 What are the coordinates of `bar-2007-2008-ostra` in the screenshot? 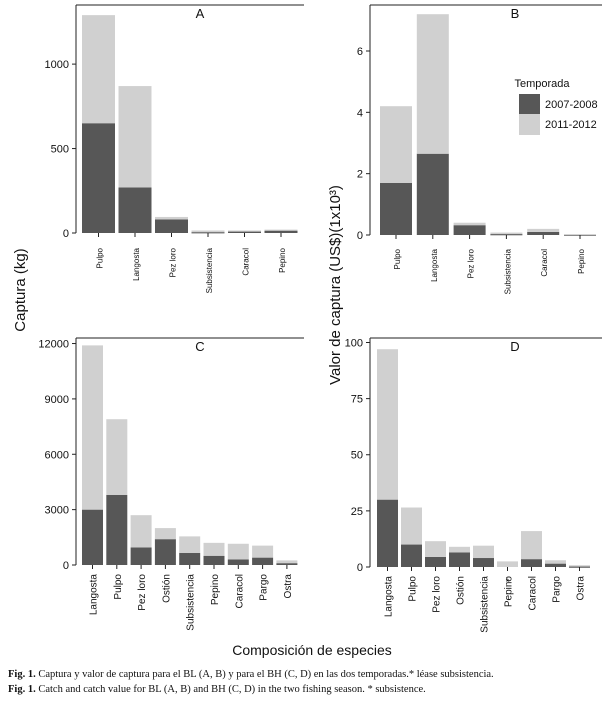 It's located at (287, 564).